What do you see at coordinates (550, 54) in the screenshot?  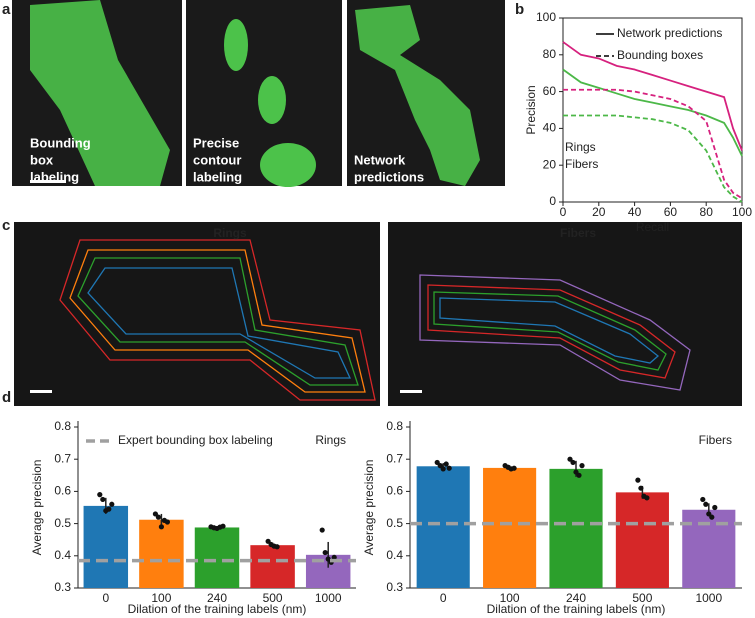 I see `y-tick-label: 80` at bounding box center [550, 54].